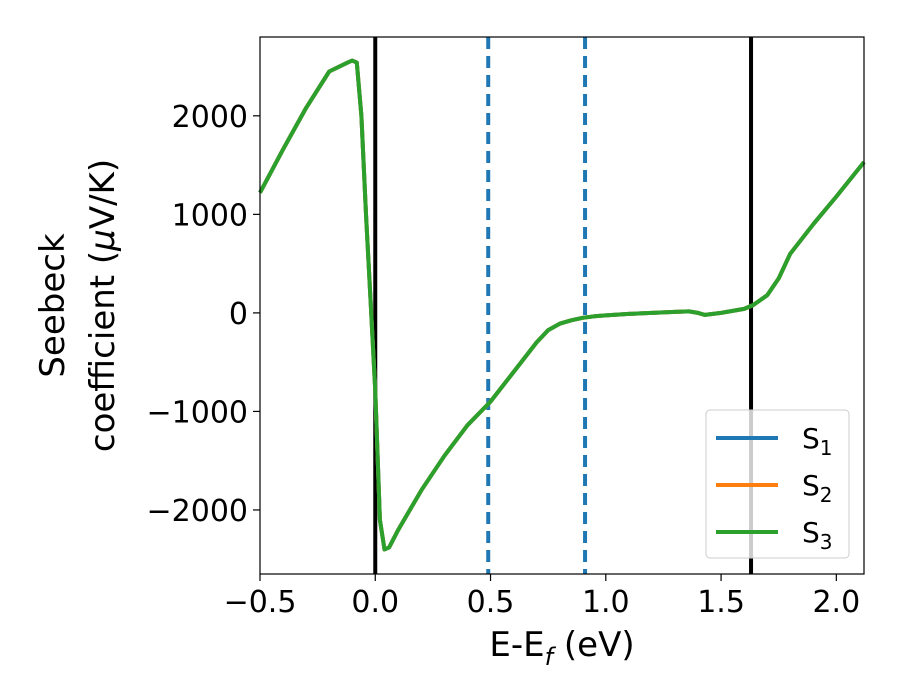  I want to click on y-tick-label: −2000, so click(197, 511).